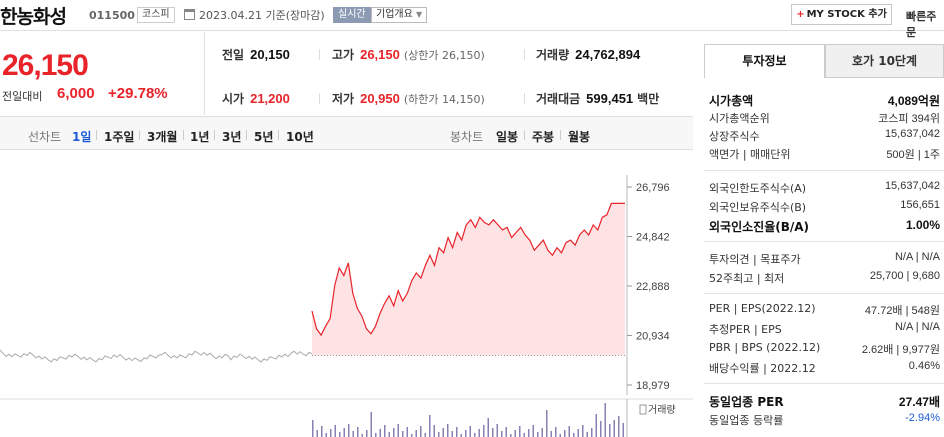  I want to click on candle-tab-week: 주봉, so click(543, 137).